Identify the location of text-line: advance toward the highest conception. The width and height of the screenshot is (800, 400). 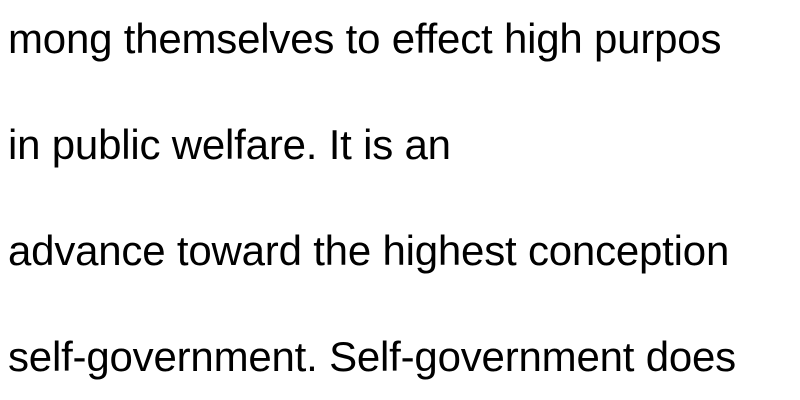
(369, 250).